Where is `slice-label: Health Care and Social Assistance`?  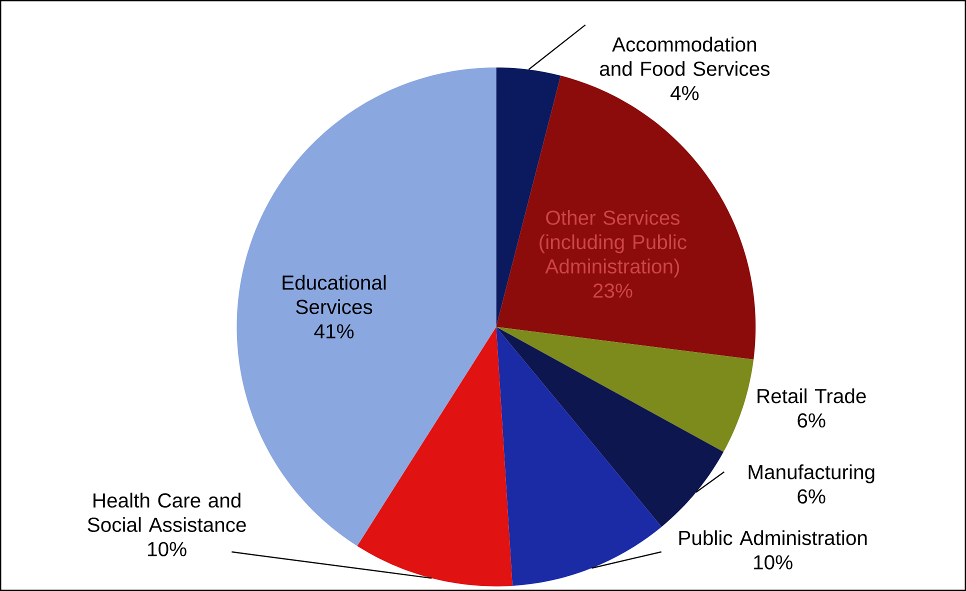
slice-label: Health Care and Social Assistance is located at coordinates (167, 512).